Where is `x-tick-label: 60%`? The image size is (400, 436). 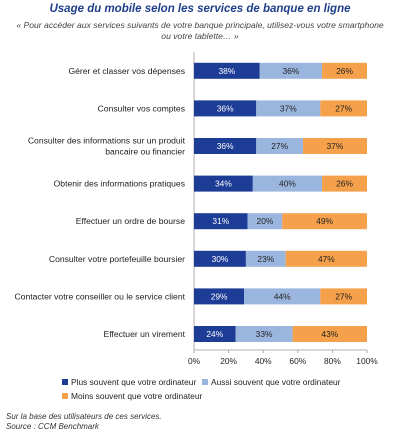 x-tick-label: 60% is located at coordinates (297, 361).